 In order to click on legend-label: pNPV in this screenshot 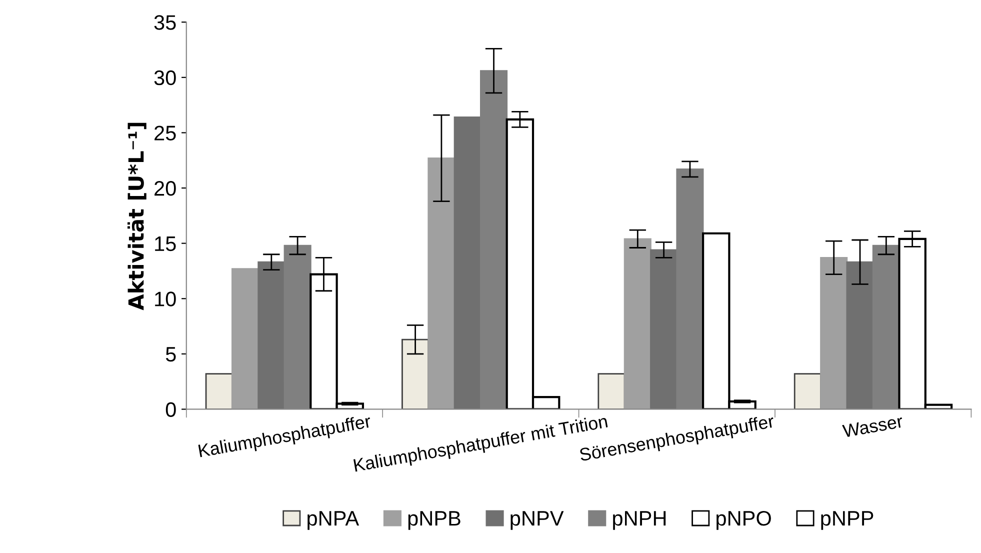, I will do `click(537, 520)`.